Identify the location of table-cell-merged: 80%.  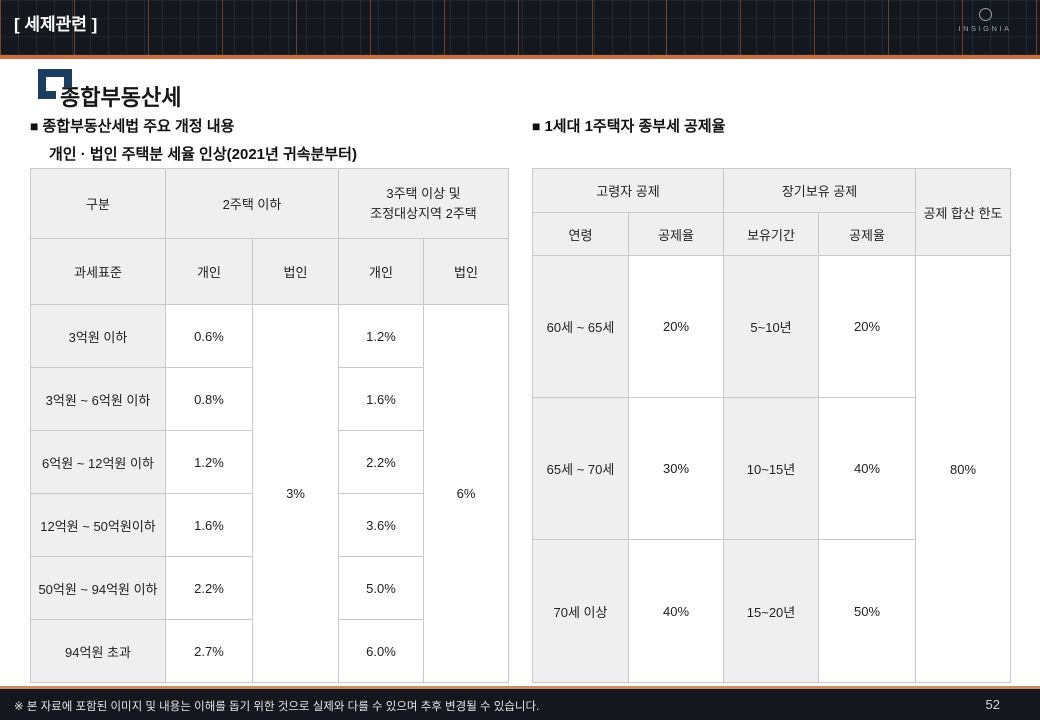
(963, 469).